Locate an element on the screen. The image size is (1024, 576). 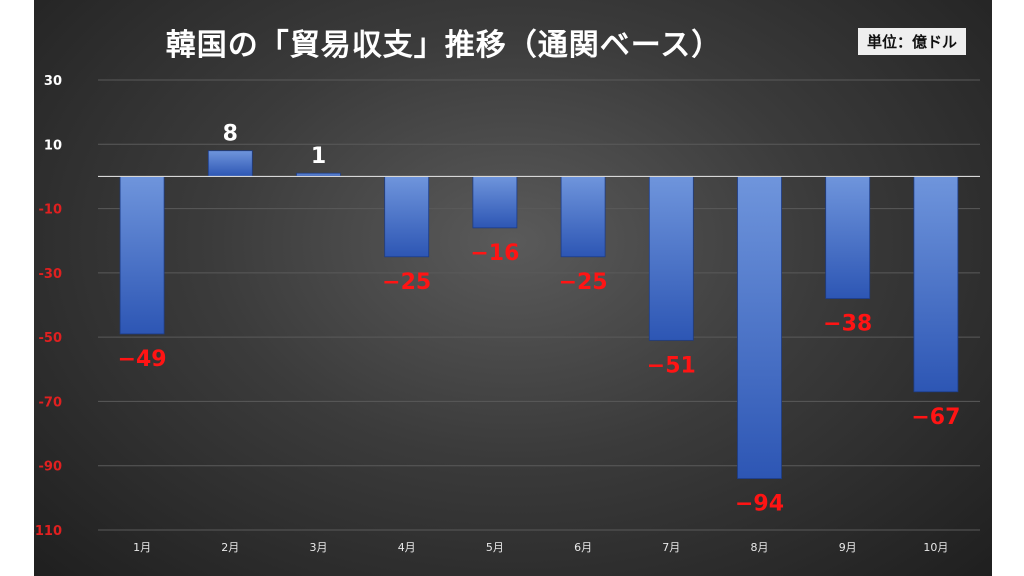
x-tick-label: 9月 is located at coordinates (848, 547).